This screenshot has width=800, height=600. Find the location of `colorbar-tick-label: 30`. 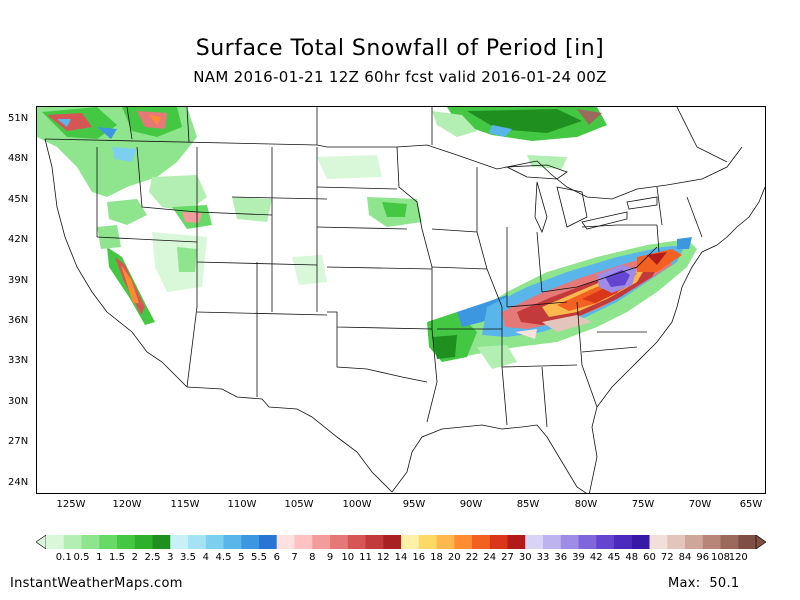

colorbar-tick-label: 30 is located at coordinates (525, 557).